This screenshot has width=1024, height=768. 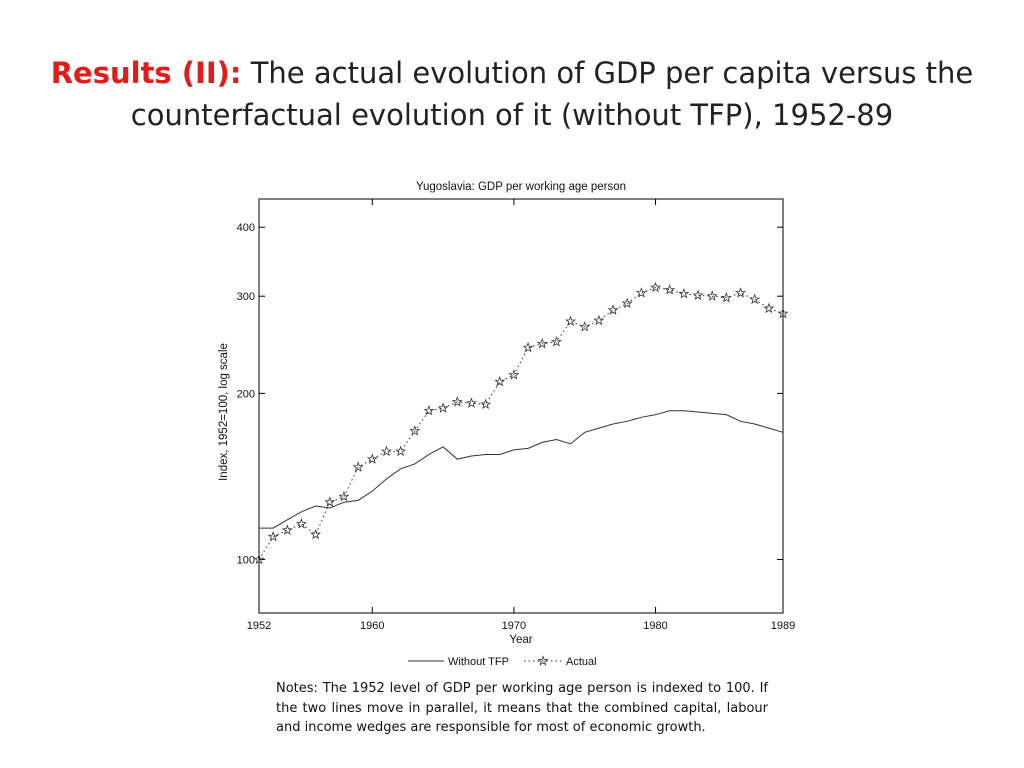 I want to click on legend-marker-actual, so click(x=543, y=660).